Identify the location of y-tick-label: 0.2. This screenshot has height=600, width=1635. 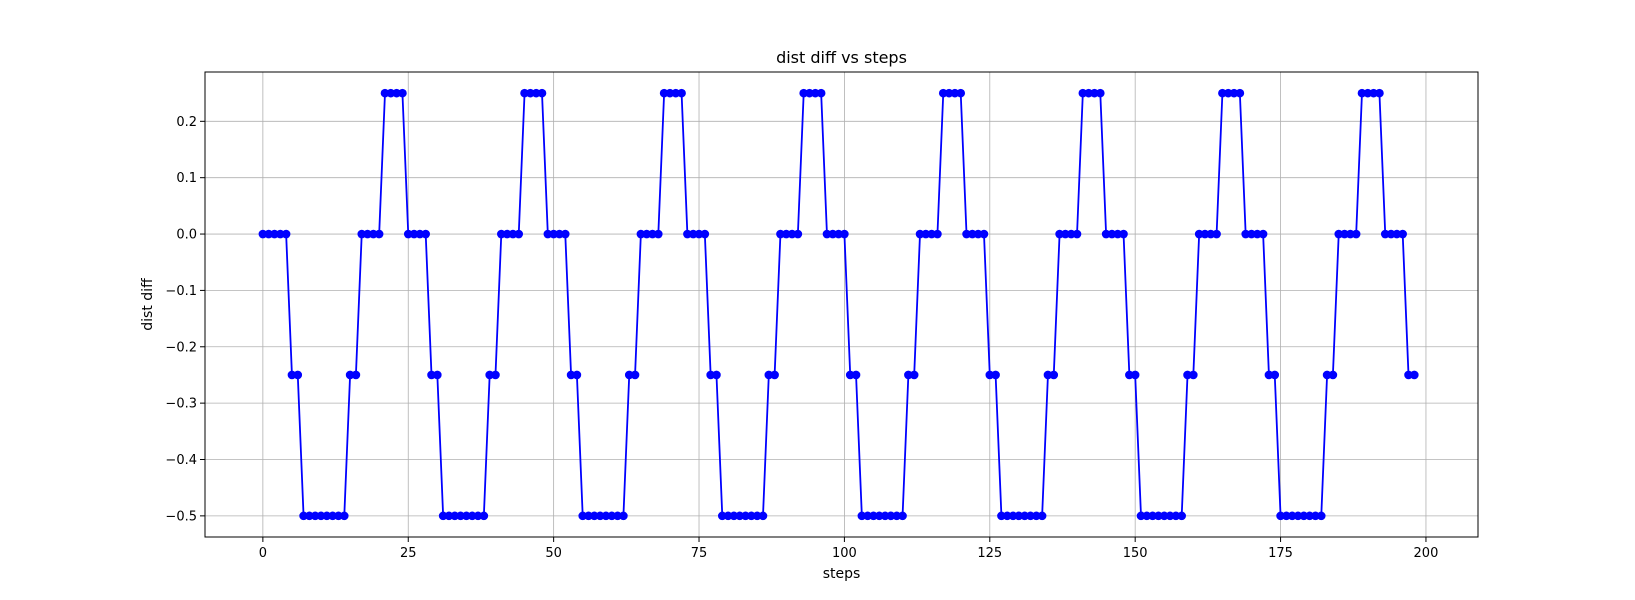
(186, 122).